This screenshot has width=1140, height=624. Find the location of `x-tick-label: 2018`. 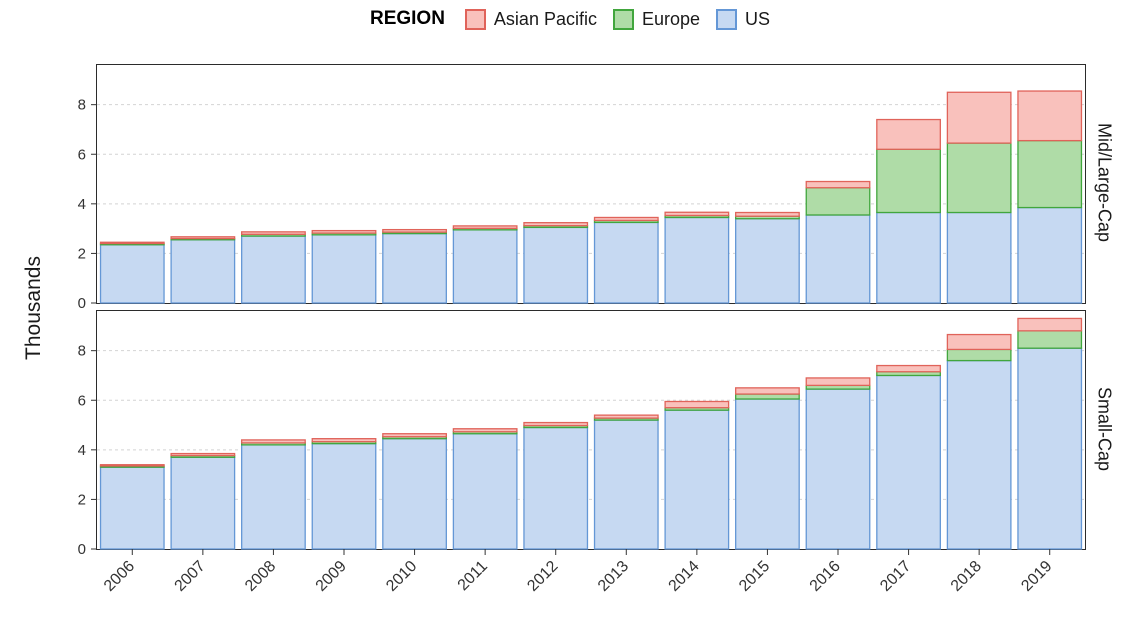

x-tick-label: 2018 is located at coordinates (966, 576).